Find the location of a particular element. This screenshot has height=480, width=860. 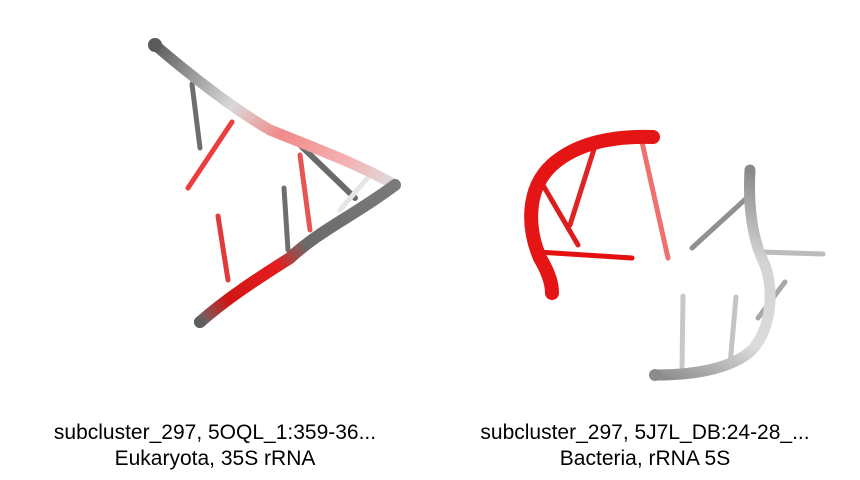

backbone-strand-red is located at coordinates (592, 214).